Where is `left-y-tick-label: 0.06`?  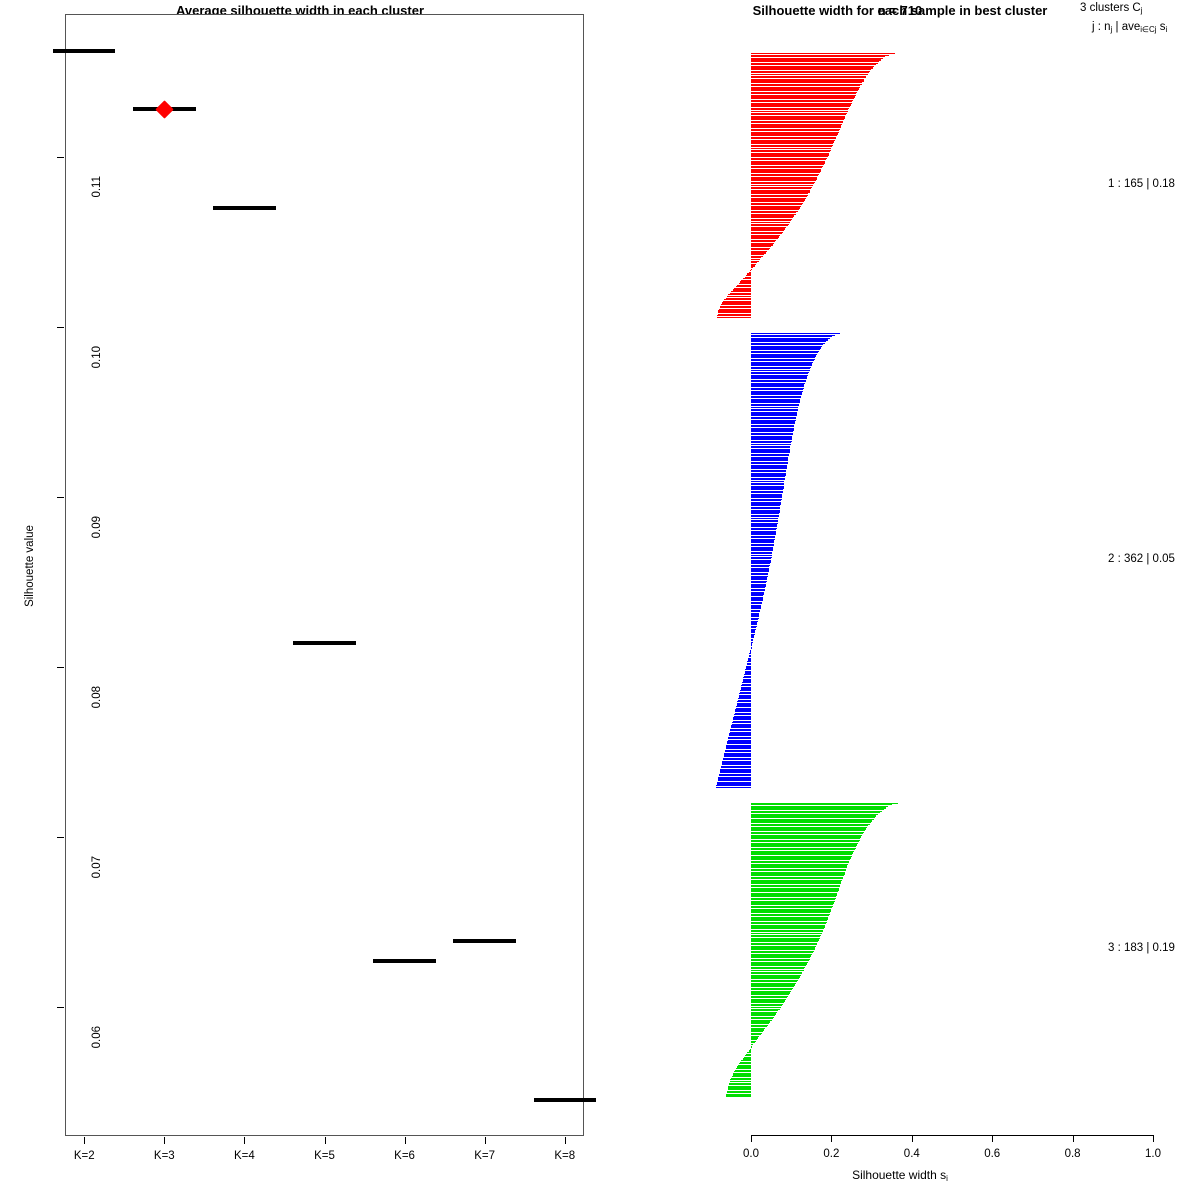 left-y-tick-label: 0.06 is located at coordinates (97, 1037).